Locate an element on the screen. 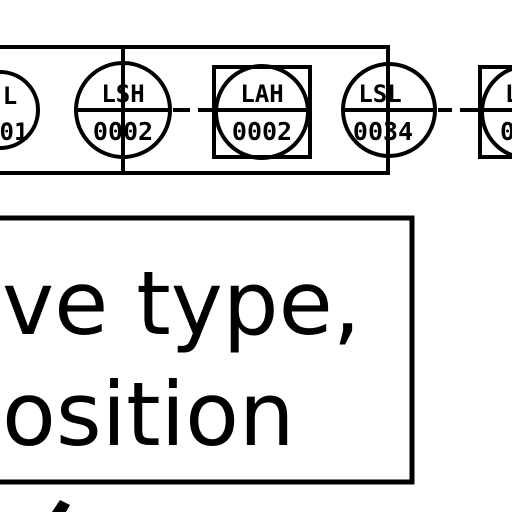 The height and width of the screenshot is (512, 512). callout-line-2: osition is located at coordinates (148, 414).